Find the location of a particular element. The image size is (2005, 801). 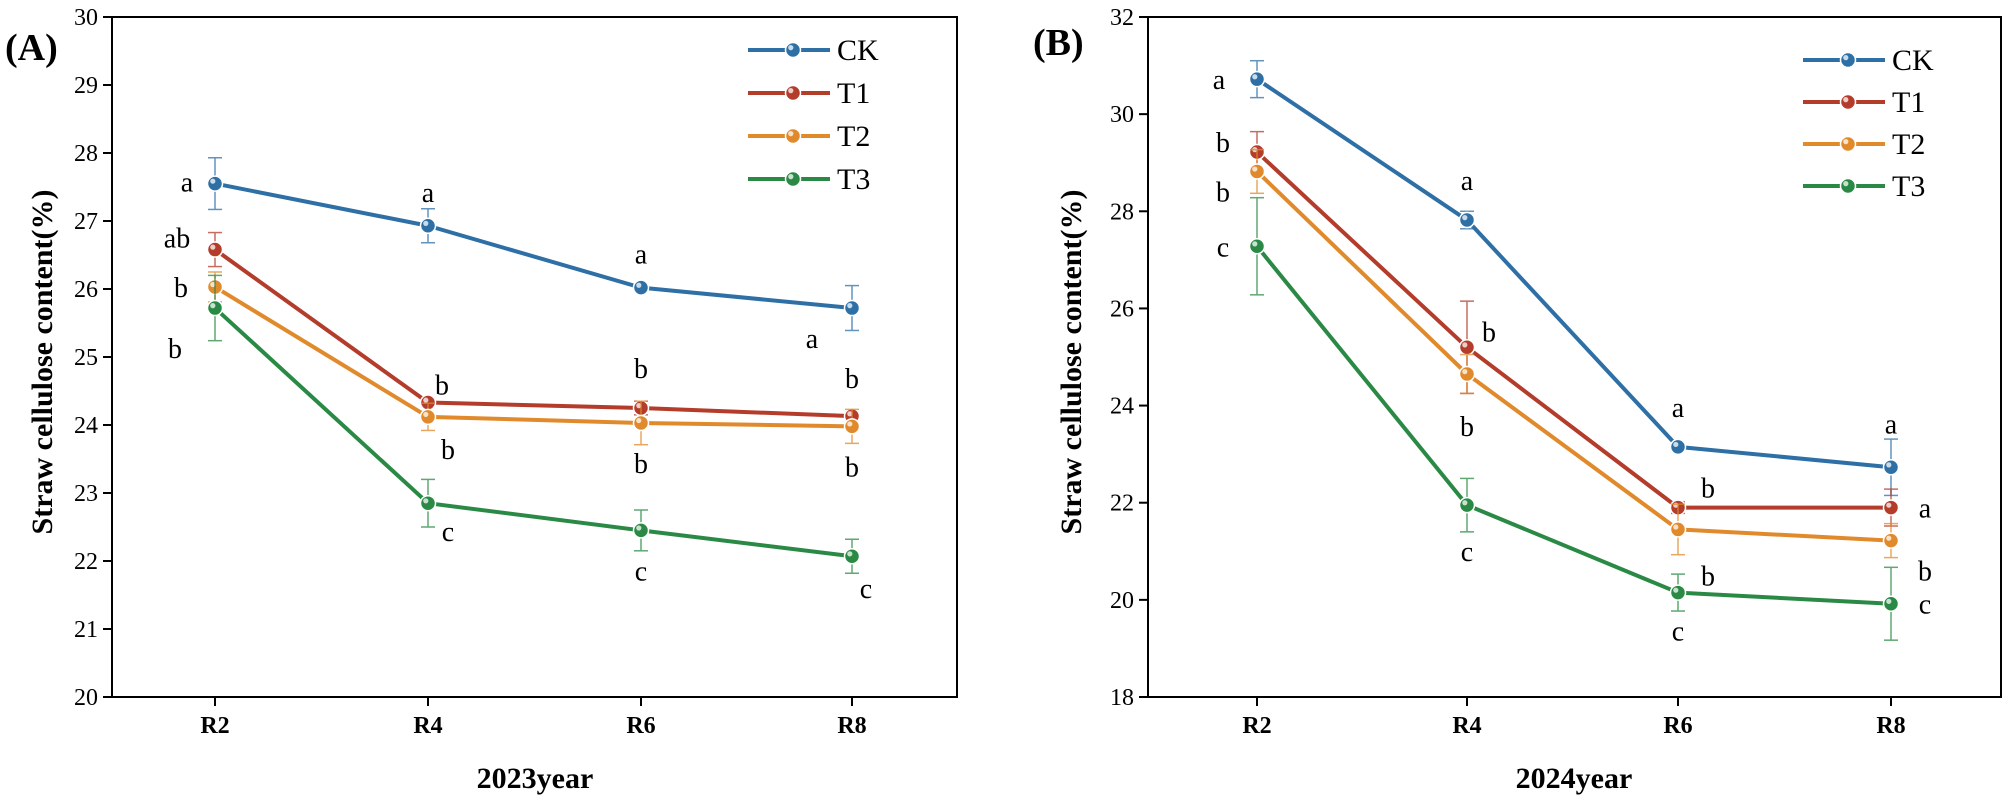

panel-a-x-tick-label: R8 is located at coordinates (851, 726).